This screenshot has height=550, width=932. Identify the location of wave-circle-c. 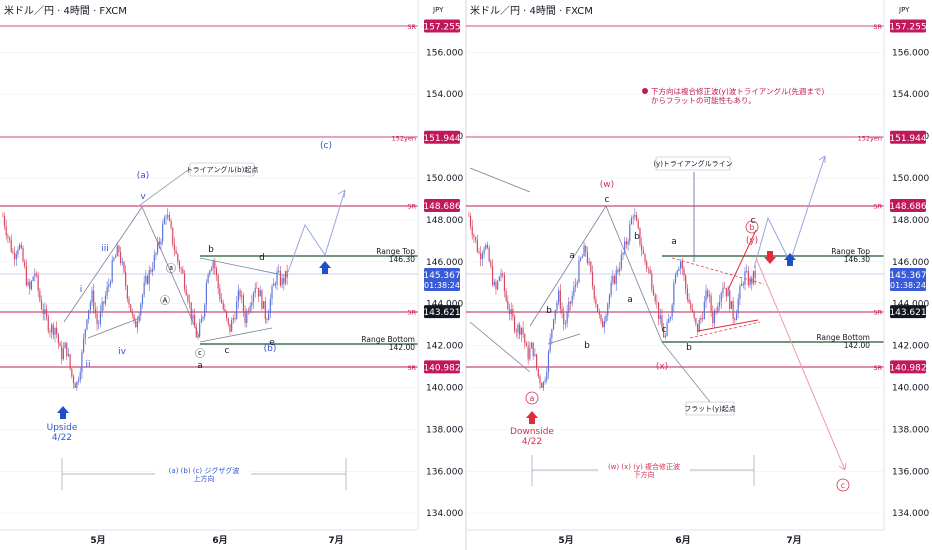
(843, 485).